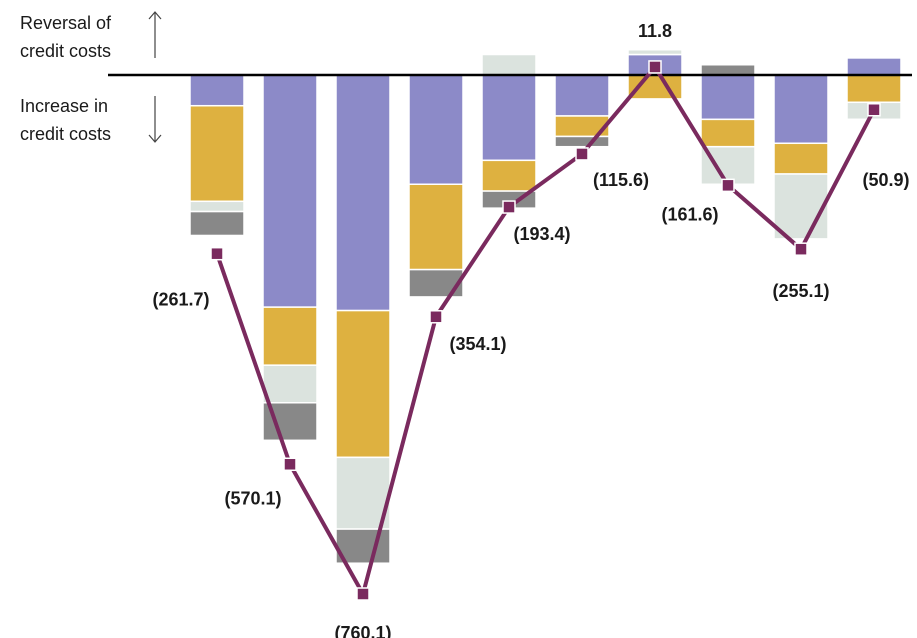 This screenshot has width=917, height=638. I want to click on reversal-label-line2: credit costs, so click(65, 51).